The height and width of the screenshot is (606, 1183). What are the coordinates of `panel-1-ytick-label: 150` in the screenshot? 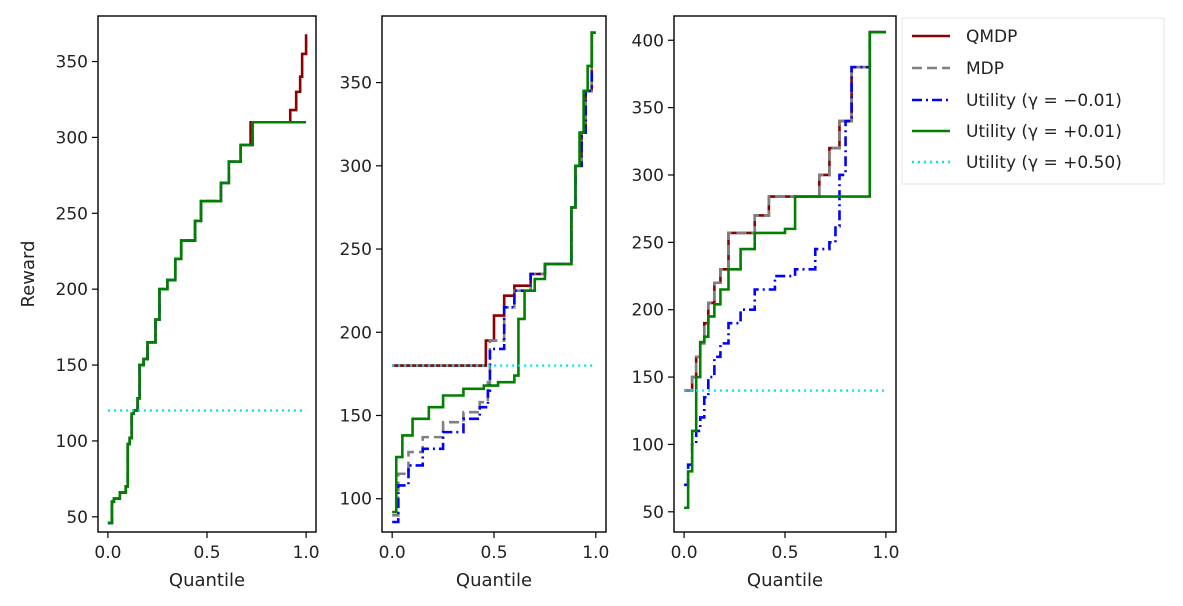 It's located at (72, 366).